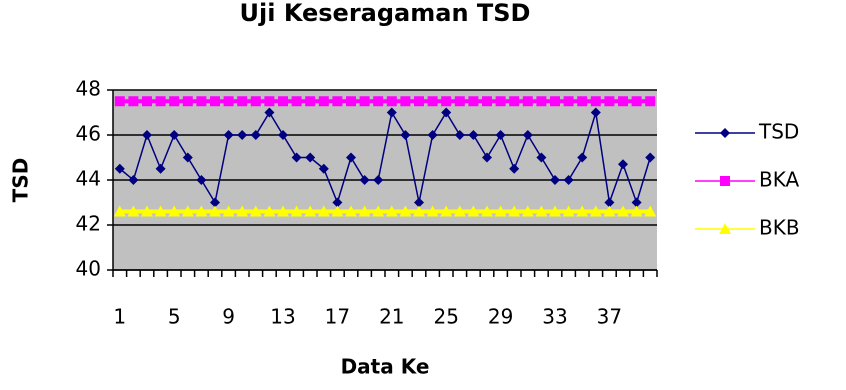 The image size is (846, 390). Describe the element at coordinates (174, 317) in the screenshot. I see `x-tick-label: 5` at that location.